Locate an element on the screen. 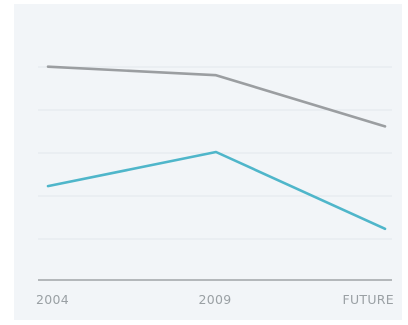  x-tick-label: 2004 is located at coordinates (52, 299).